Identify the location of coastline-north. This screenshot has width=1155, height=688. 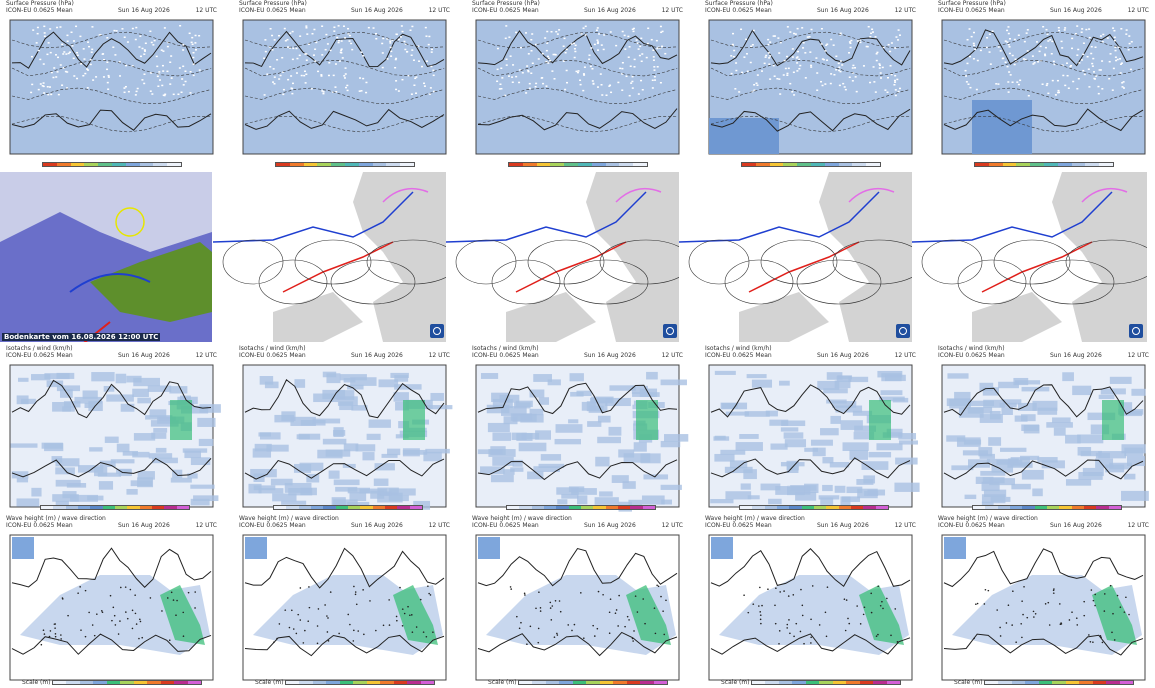
(111, 399).